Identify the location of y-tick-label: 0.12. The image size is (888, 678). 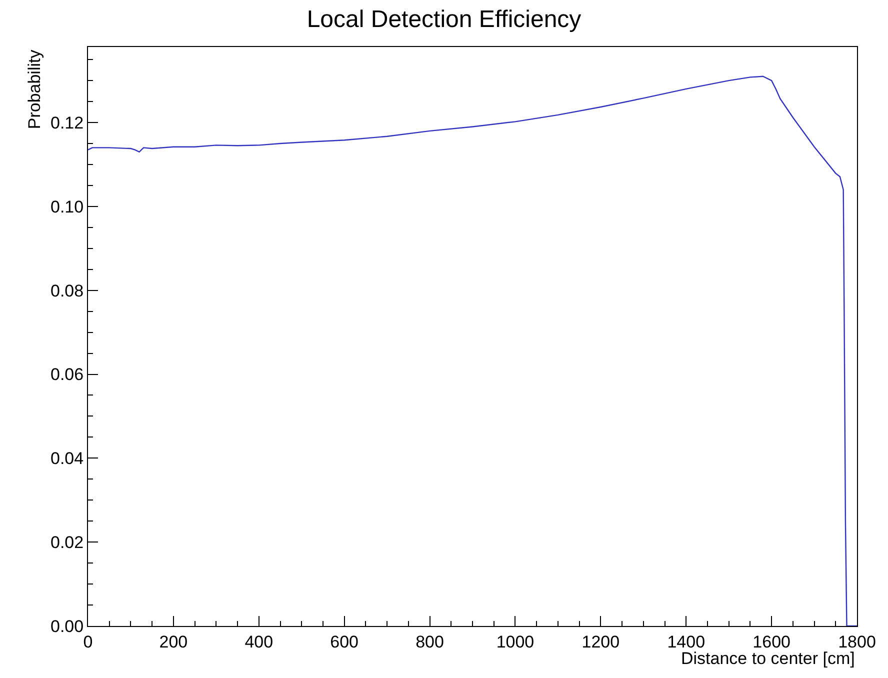
(67, 122).